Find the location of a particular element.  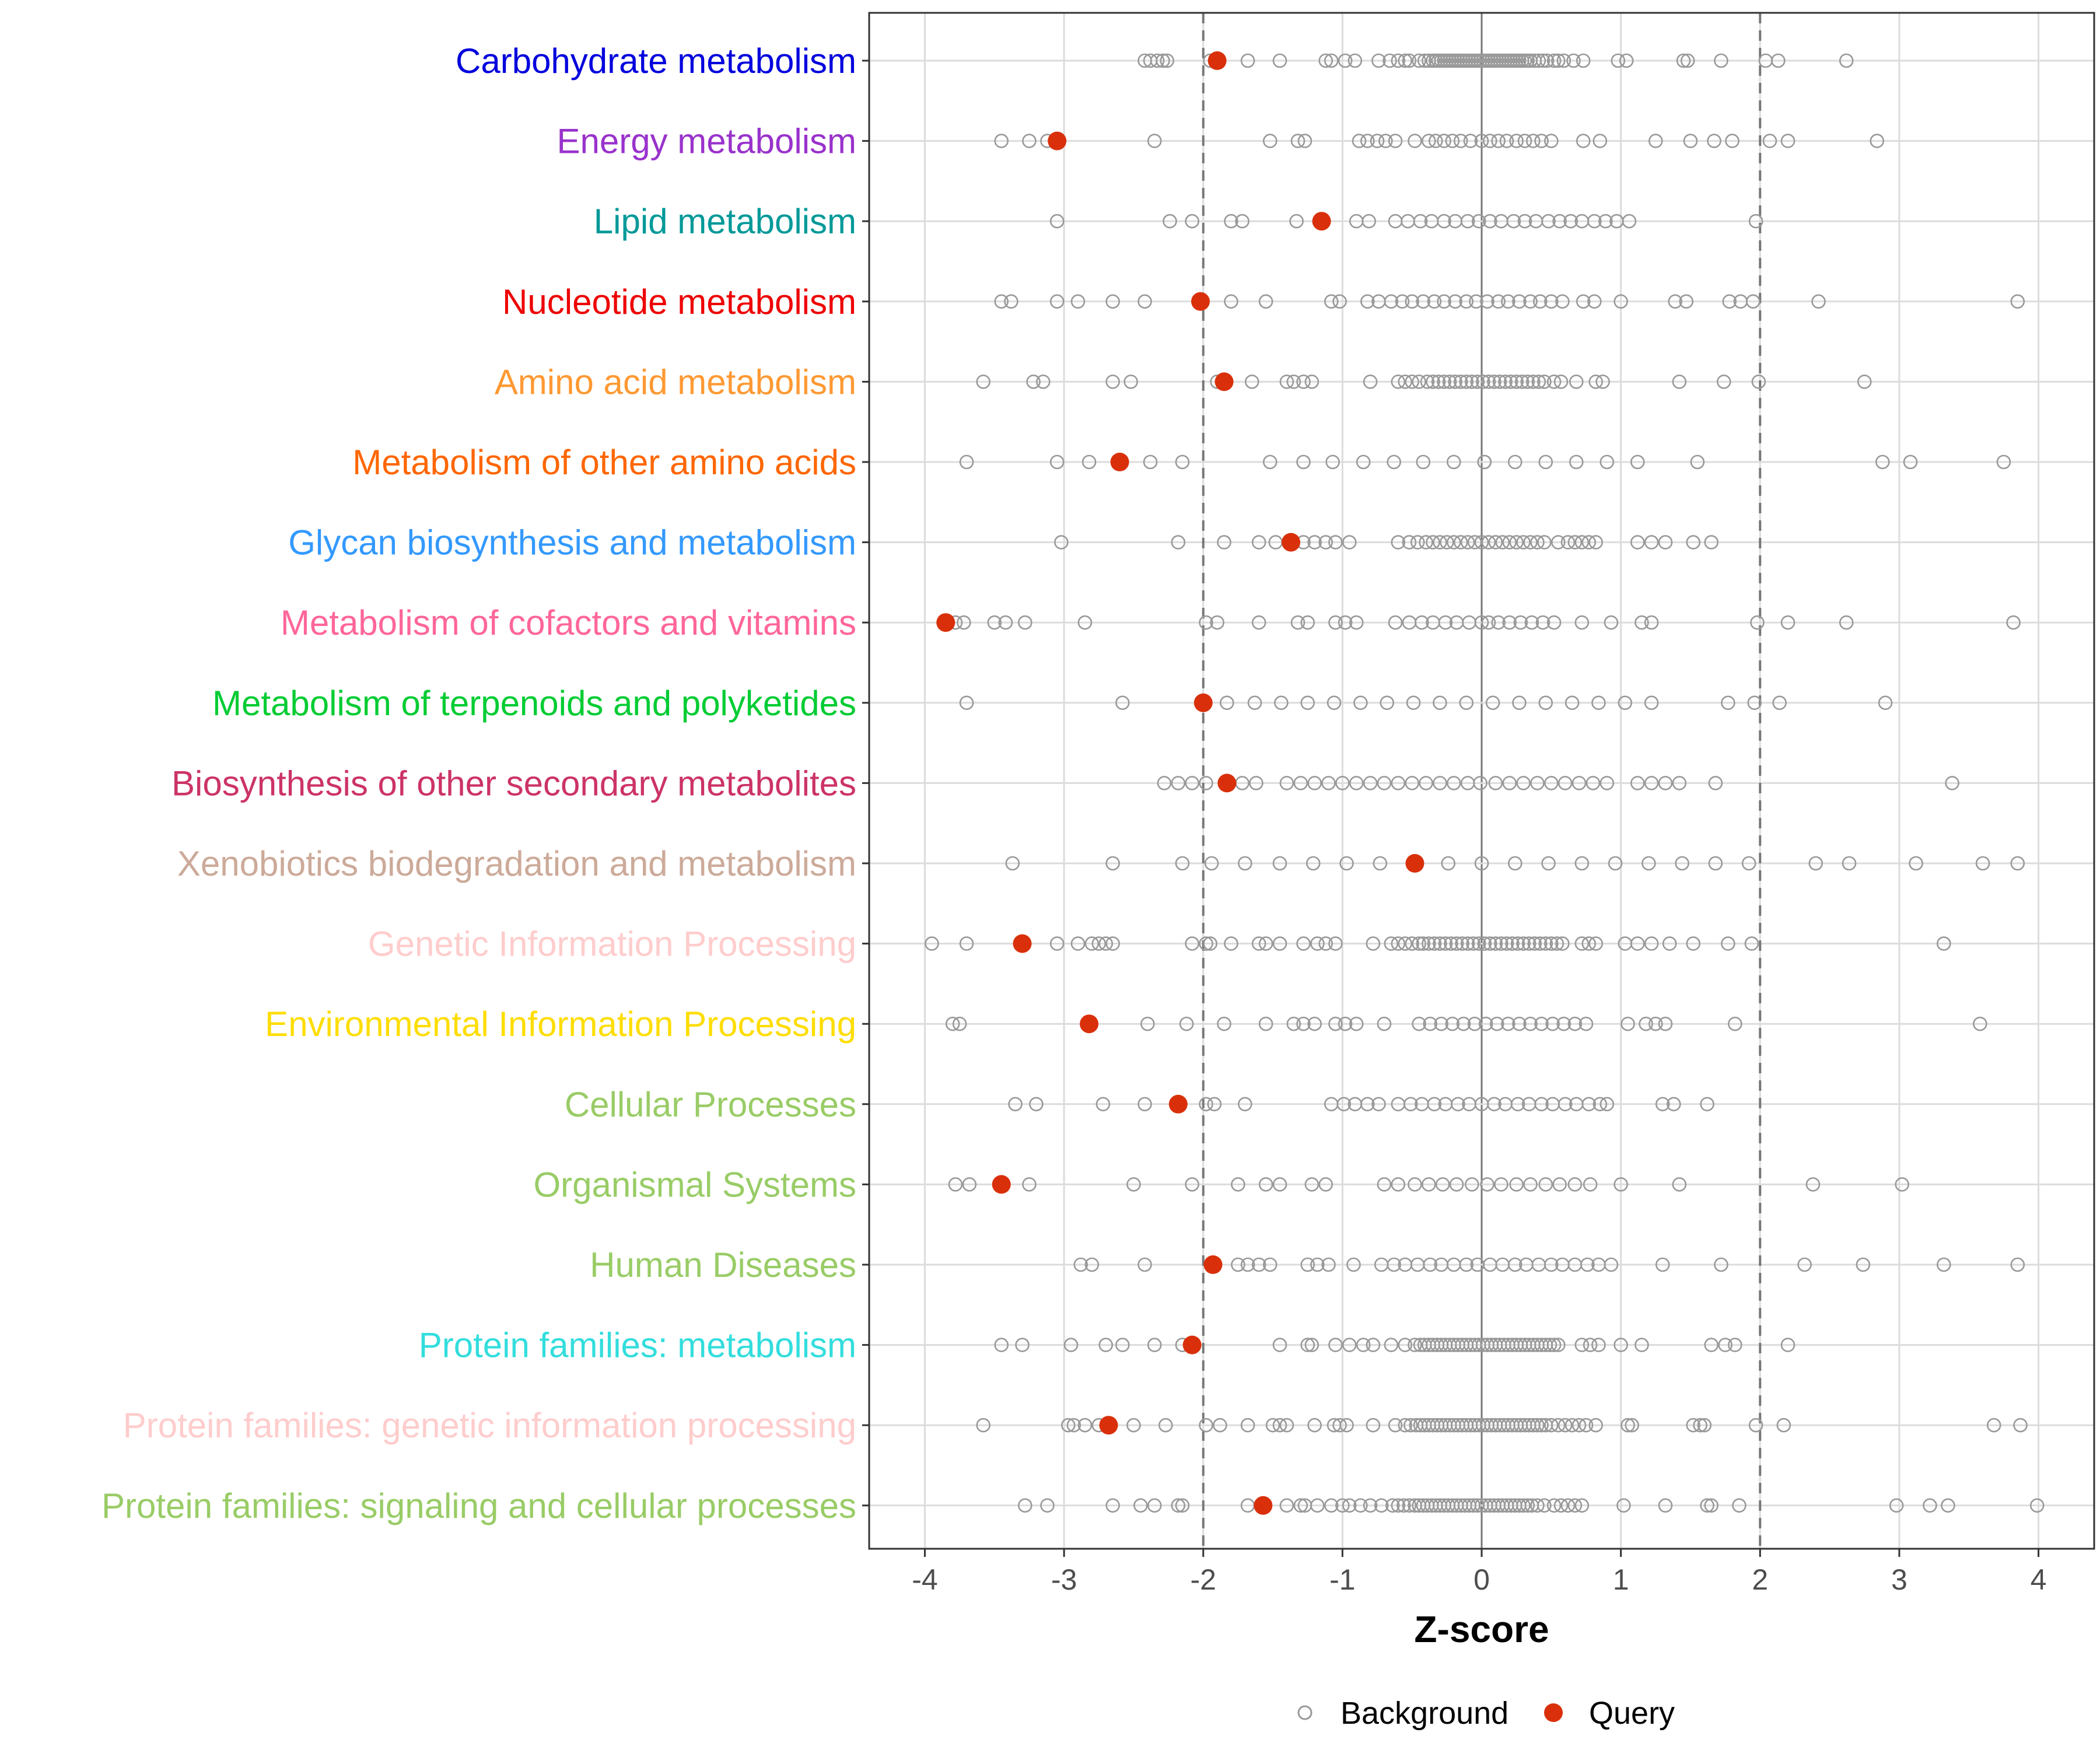

category-label: Human Diseases is located at coordinates (723, 1265).